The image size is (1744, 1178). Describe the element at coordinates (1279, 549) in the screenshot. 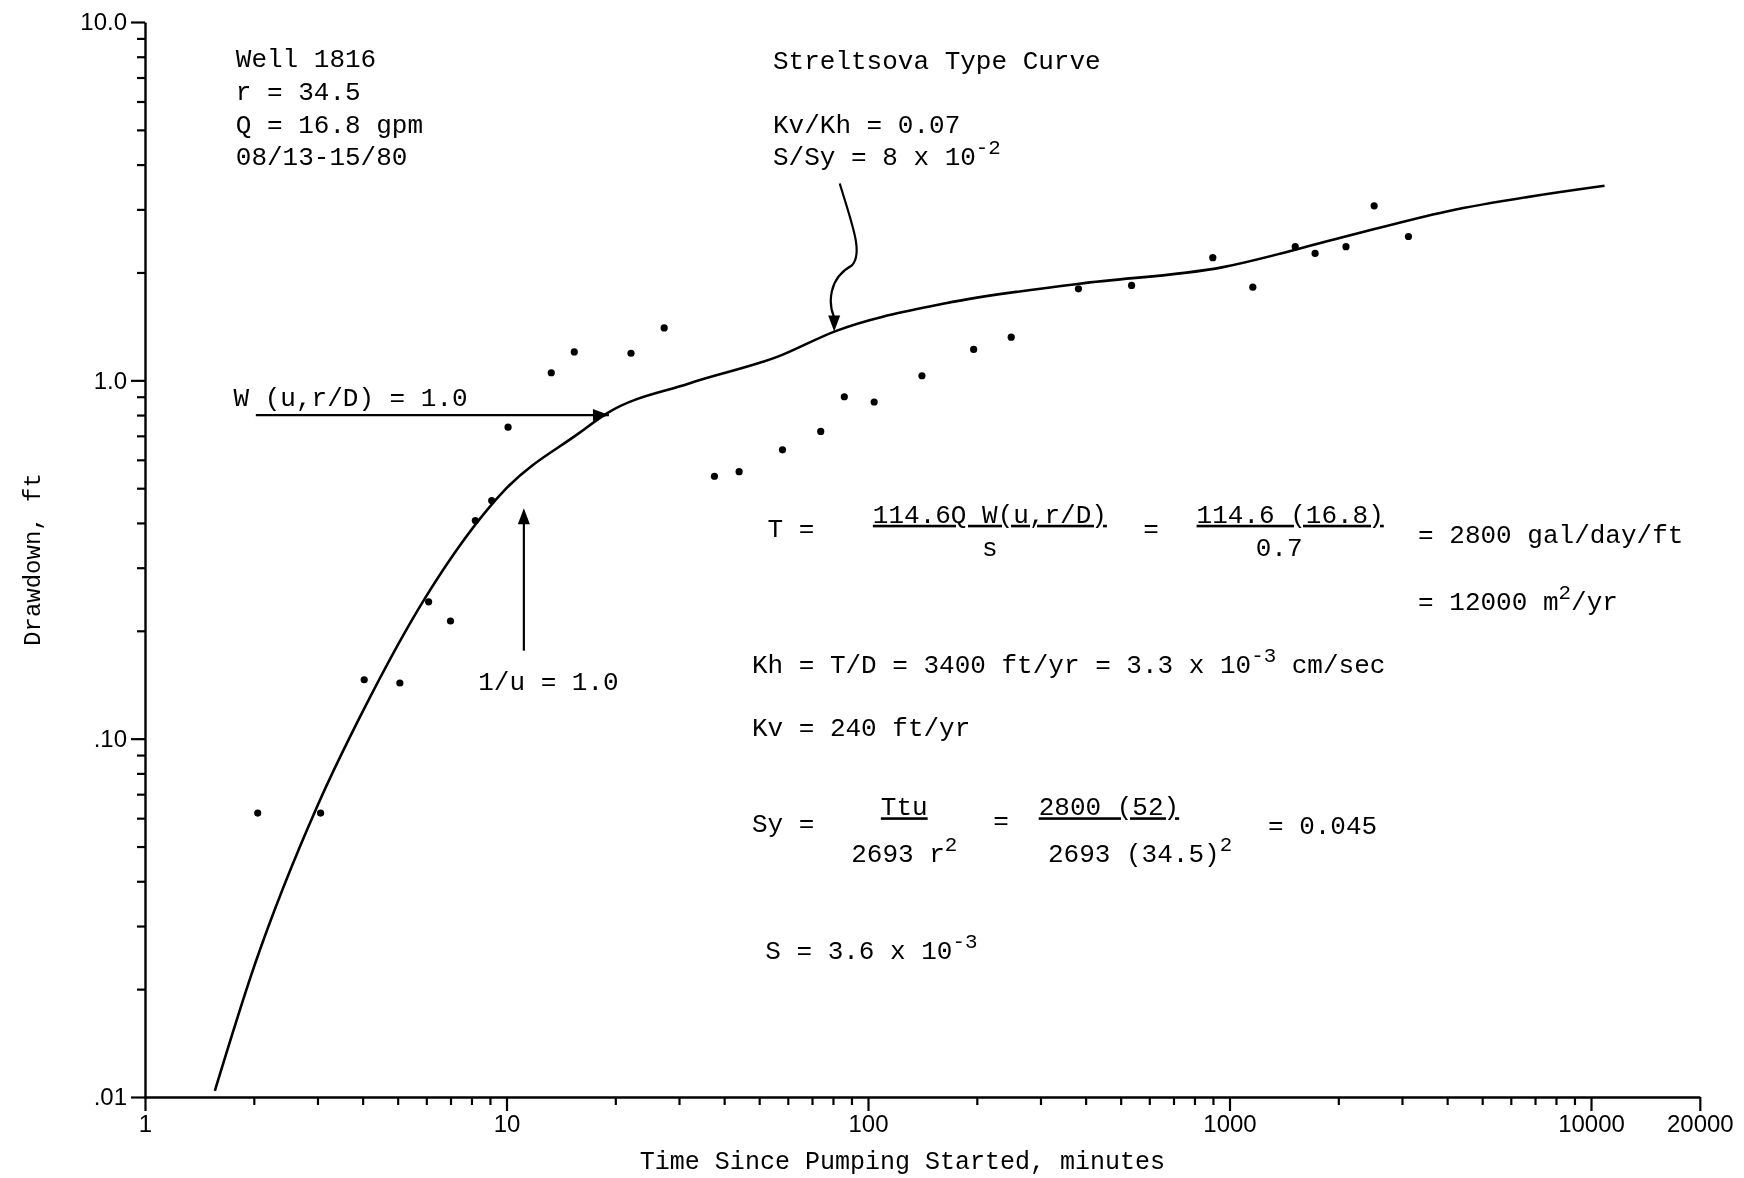

I see `annotation: 0.7` at that location.